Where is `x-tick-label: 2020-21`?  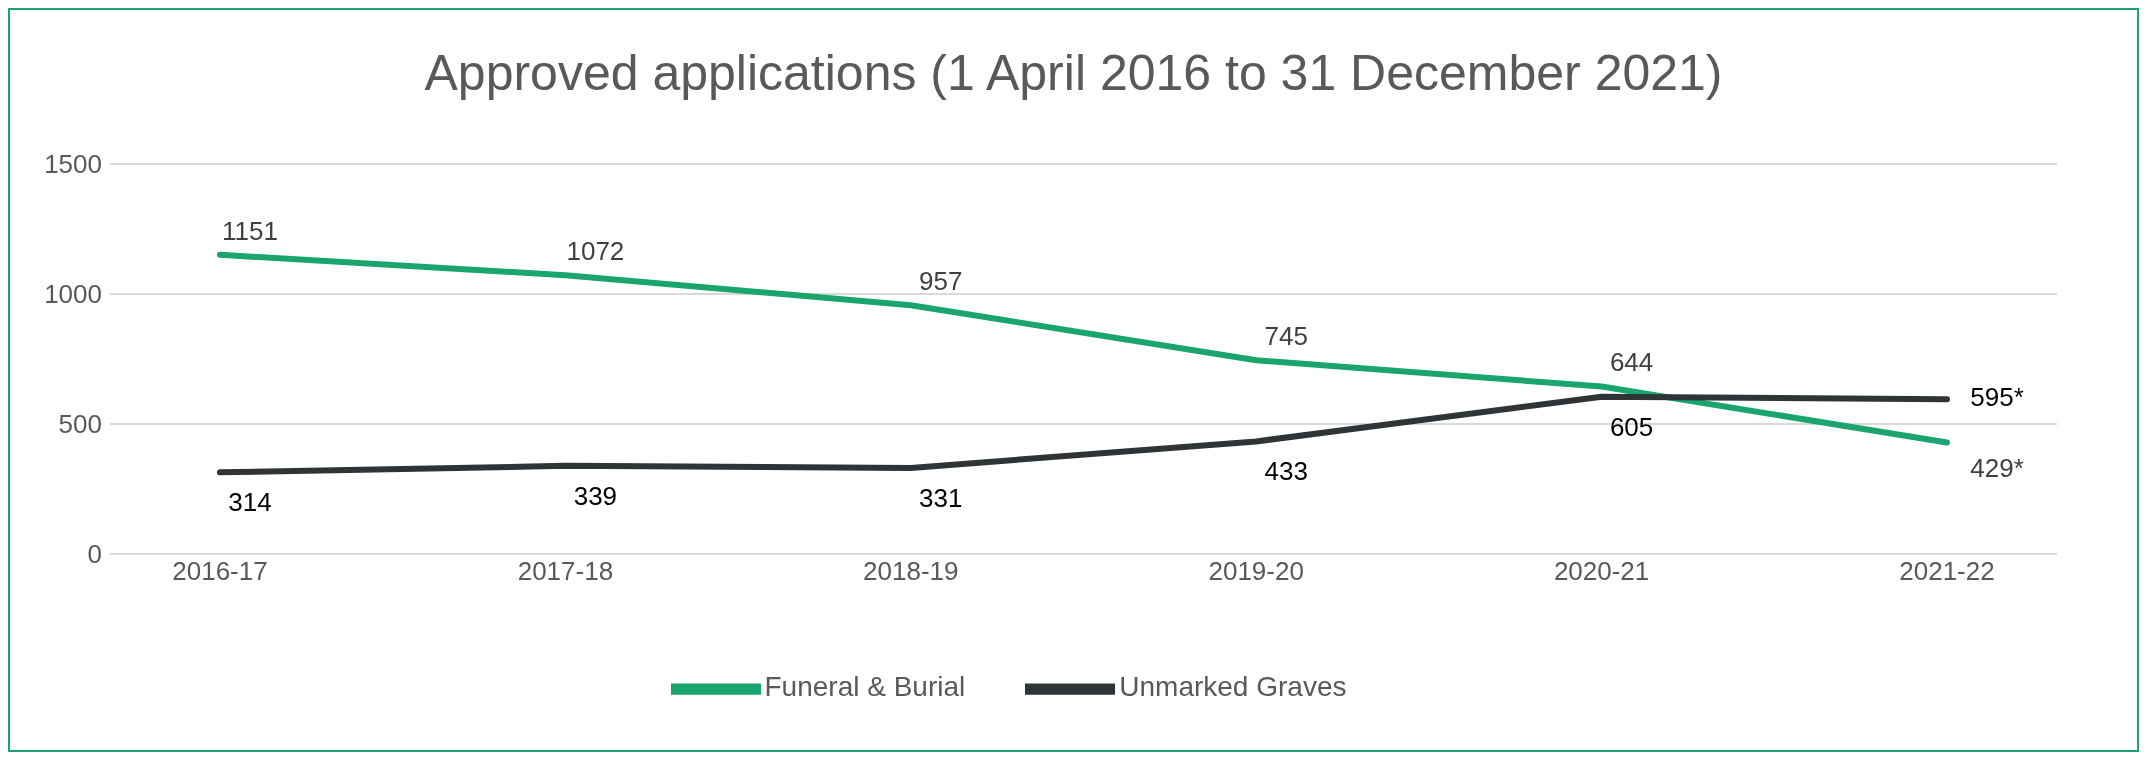
x-tick-label: 2020-21 is located at coordinates (1601, 571).